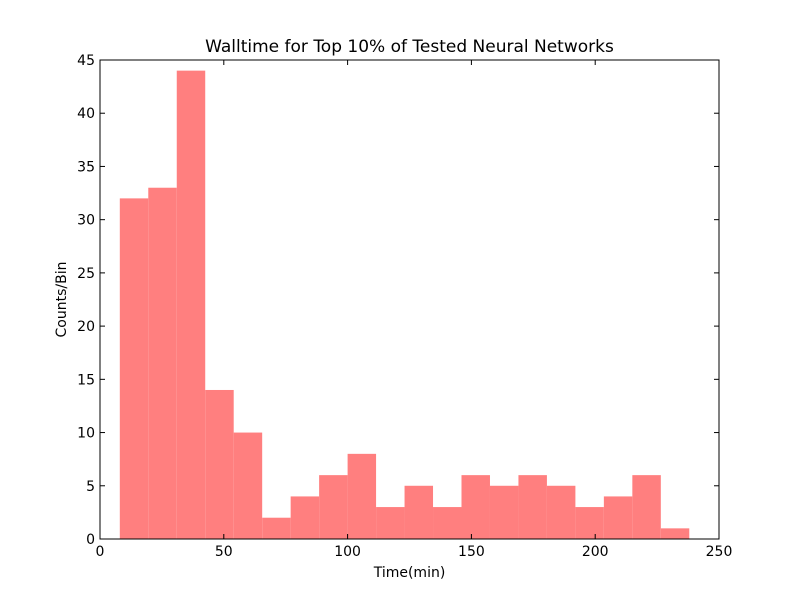 Image resolution: width=800 pixels, height=604 pixels. What do you see at coordinates (86, 61) in the screenshot?
I see `y-tick-label: 45` at bounding box center [86, 61].